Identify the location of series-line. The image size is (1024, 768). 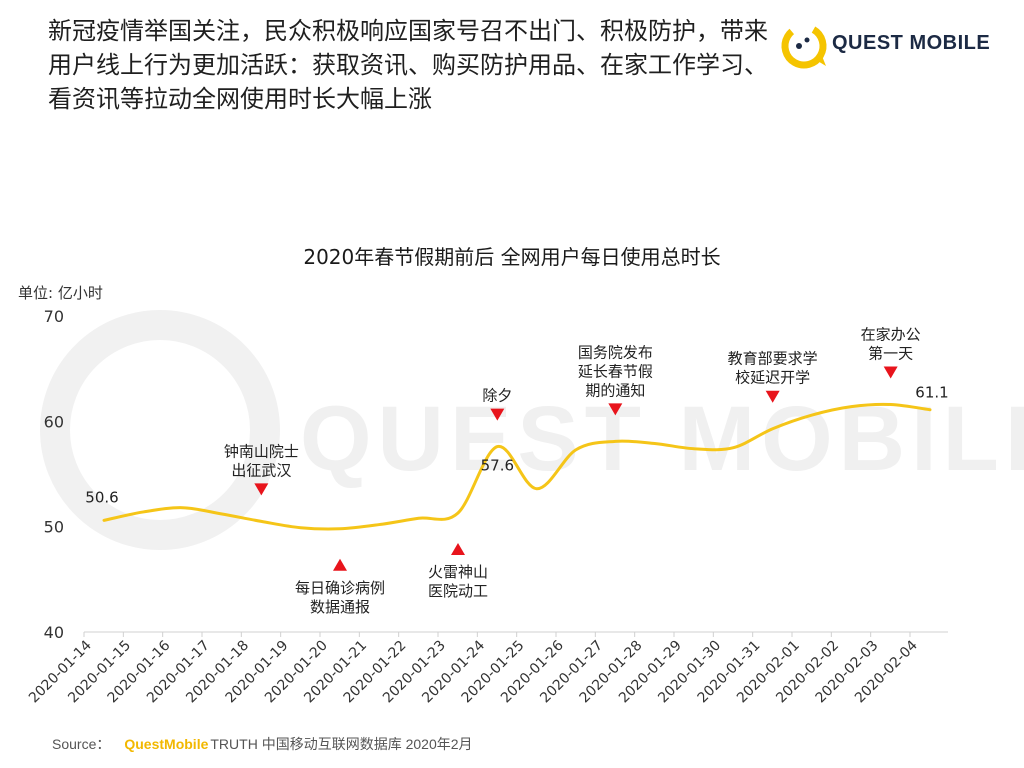
(517, 466).